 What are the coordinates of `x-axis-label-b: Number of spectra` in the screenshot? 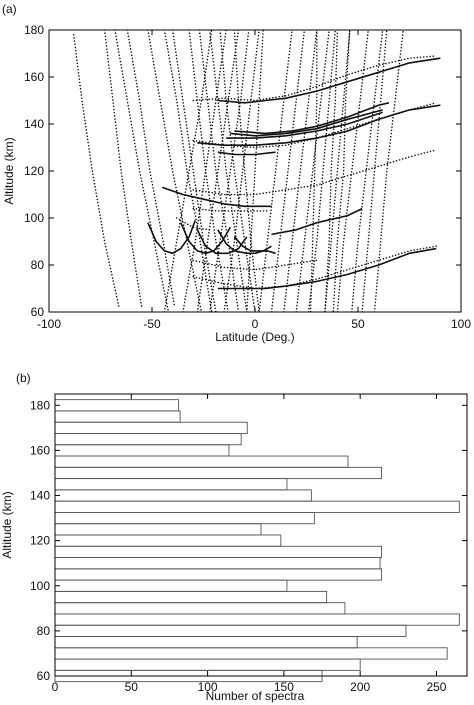 It's located at (255, 696).